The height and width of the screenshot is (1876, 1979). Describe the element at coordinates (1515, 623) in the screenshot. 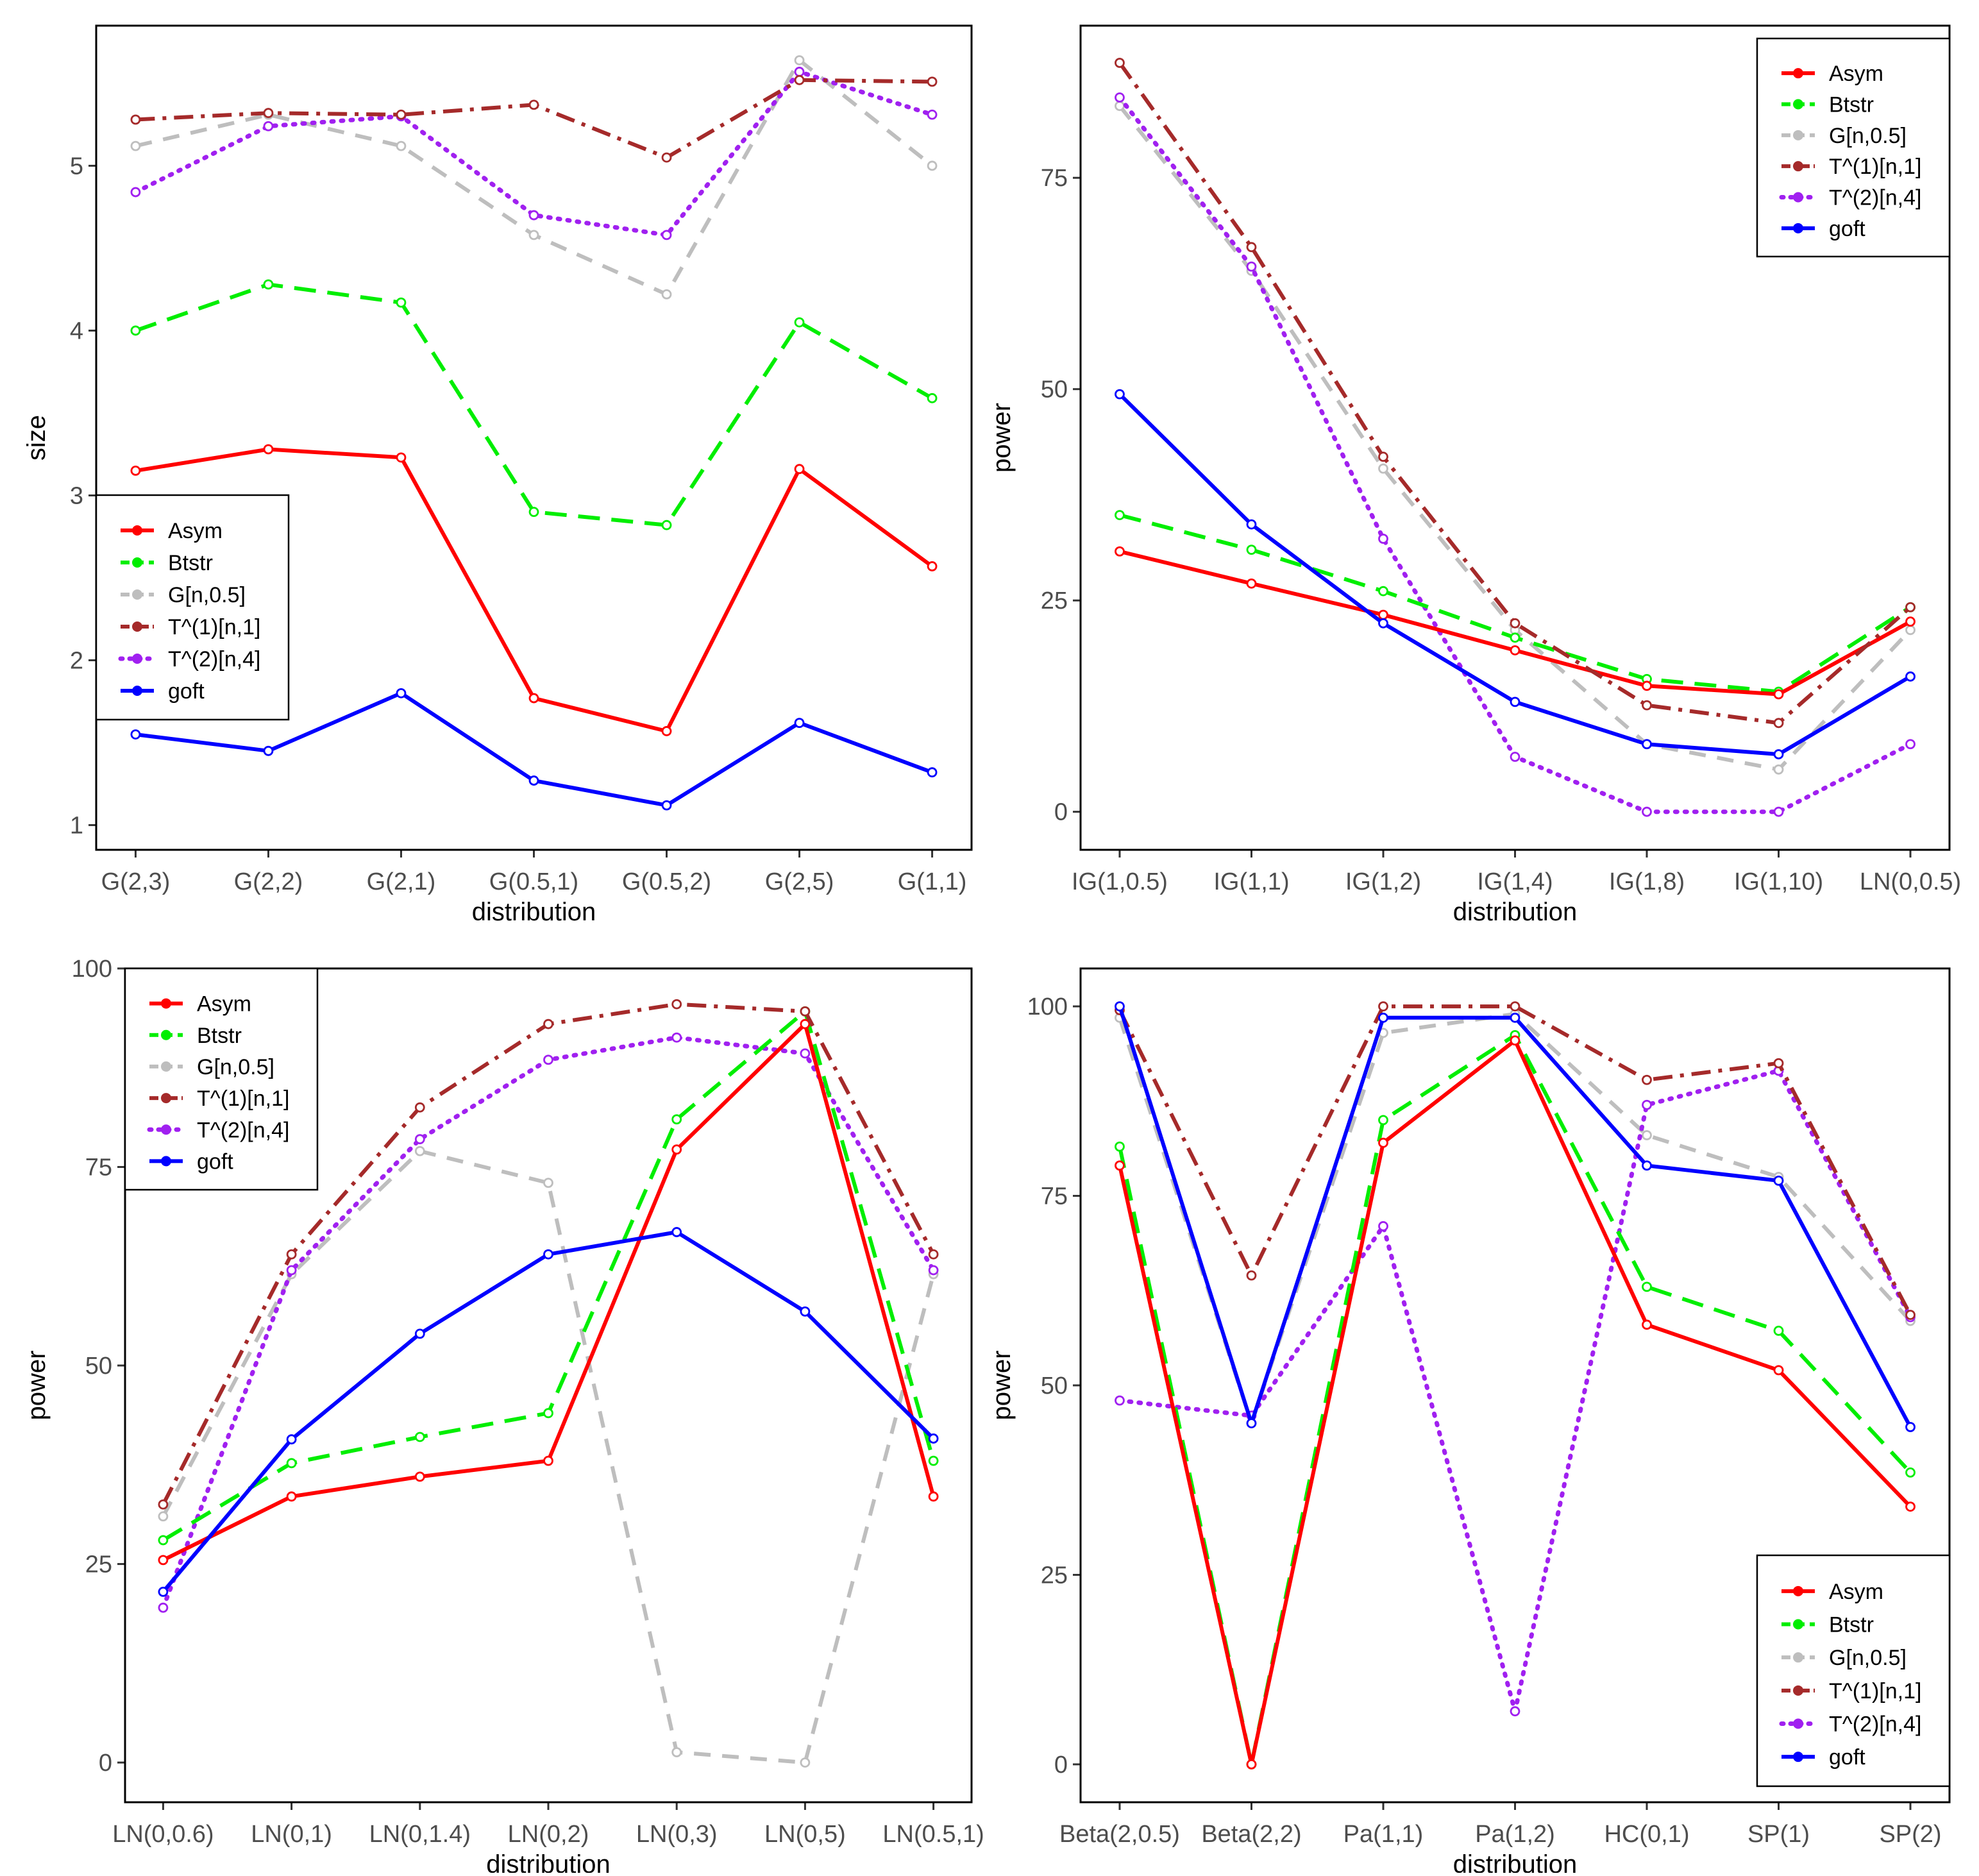

I see `series-asym` at that location.